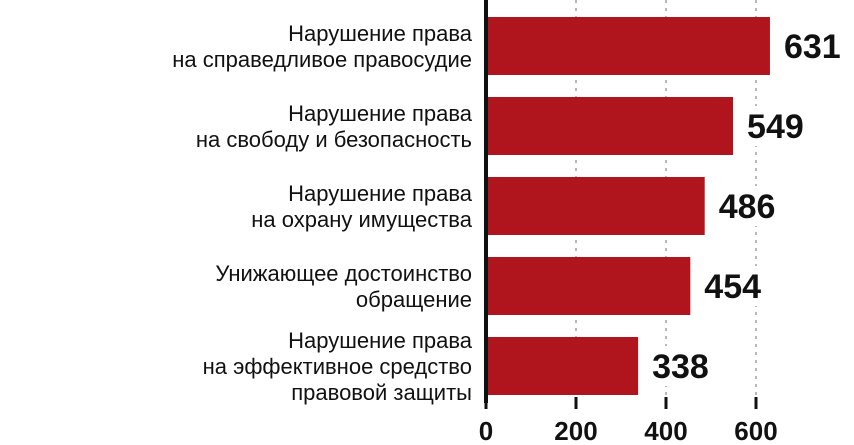  Describe the element at coordinates (775, 127) in the screenshot. I see `value-label-1: 549` at that location.